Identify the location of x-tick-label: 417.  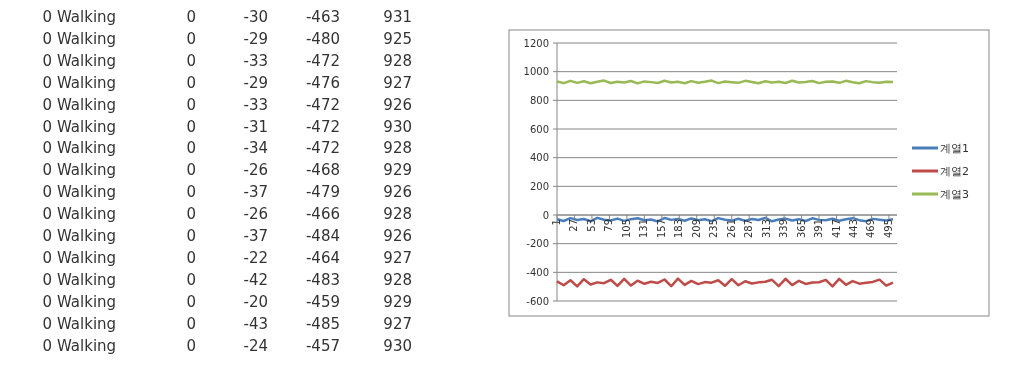
(836, 229).